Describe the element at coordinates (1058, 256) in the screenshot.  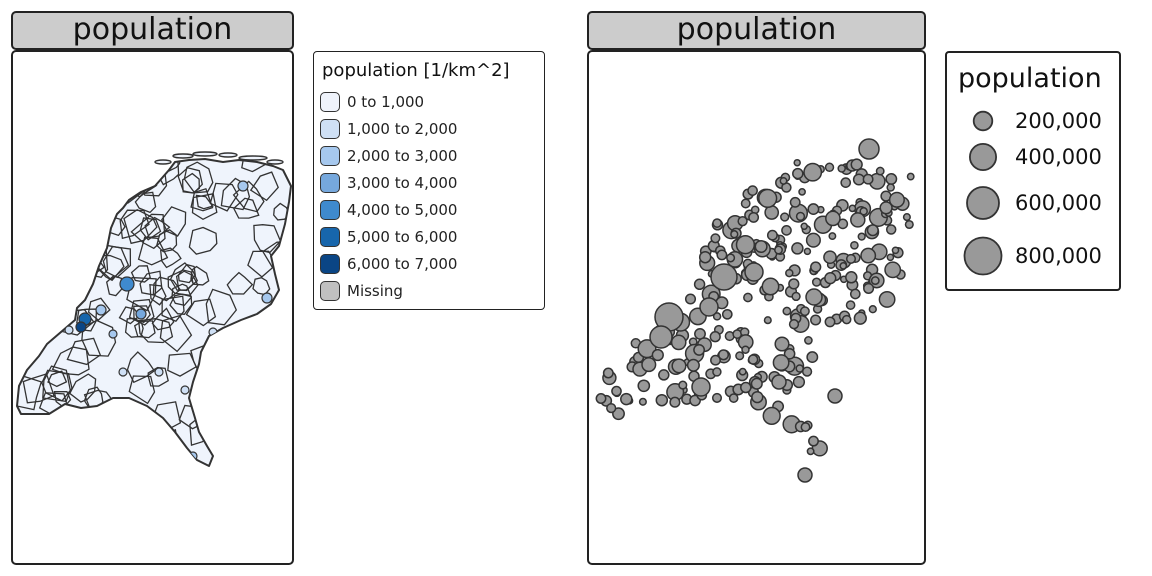
I see `bubble-legend-label: 800,000` at that location.